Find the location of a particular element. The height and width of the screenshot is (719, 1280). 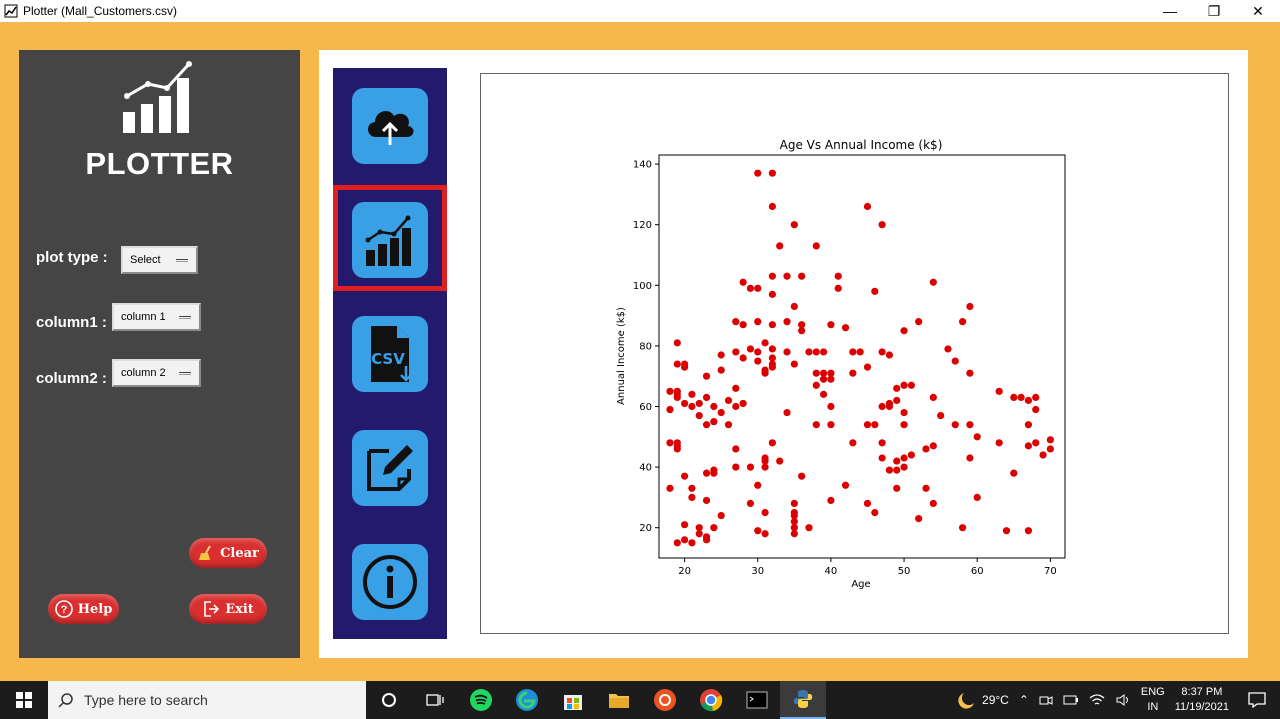

exit-button: Exit is located at coordinates (228, 609).